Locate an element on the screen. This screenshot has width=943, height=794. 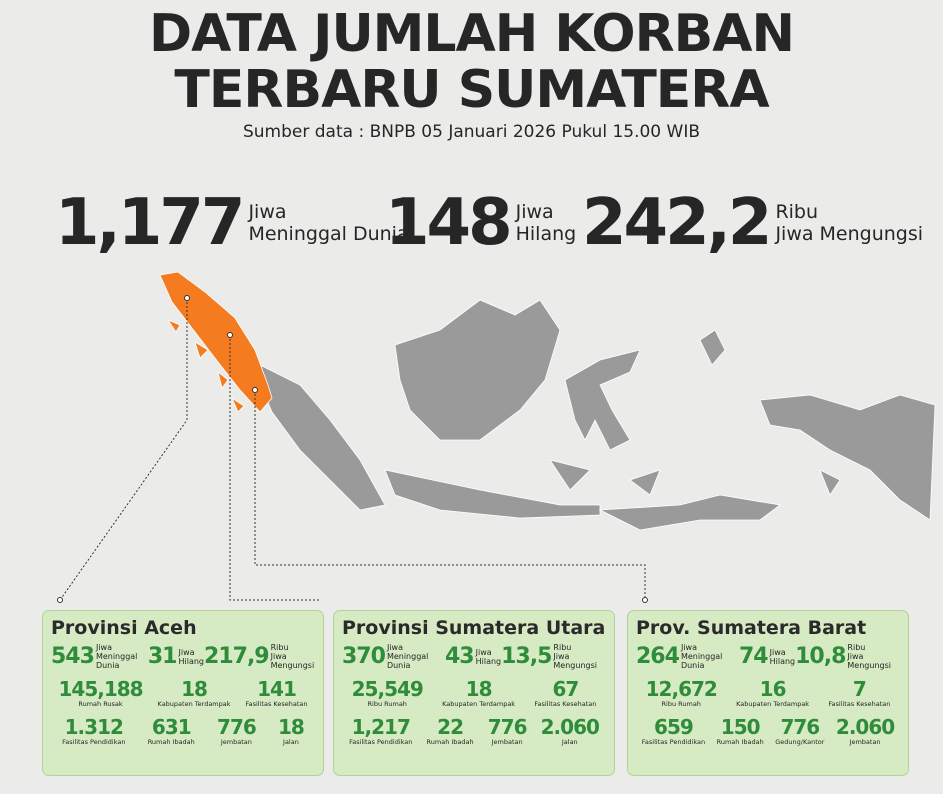
stat-label: Gedung/Kantor is located at coordinates (800, 742).